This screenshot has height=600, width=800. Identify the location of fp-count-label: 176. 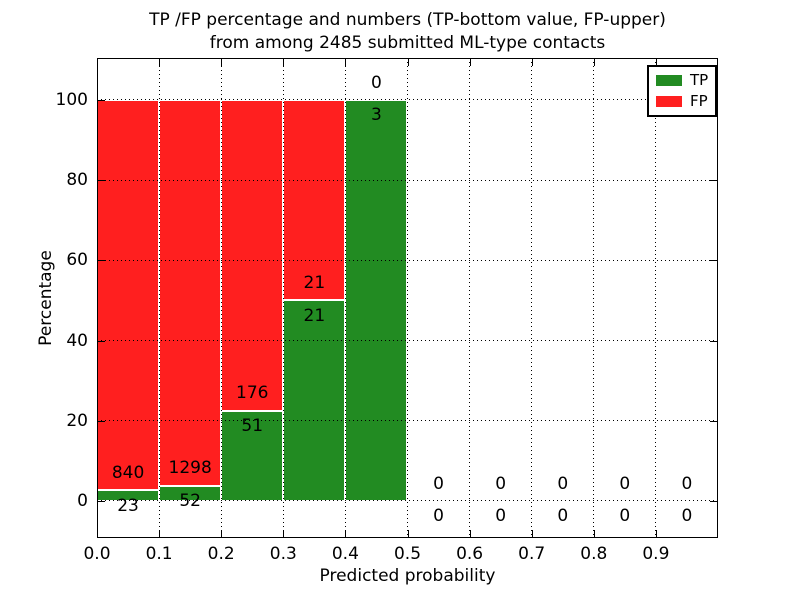
(252, 393).